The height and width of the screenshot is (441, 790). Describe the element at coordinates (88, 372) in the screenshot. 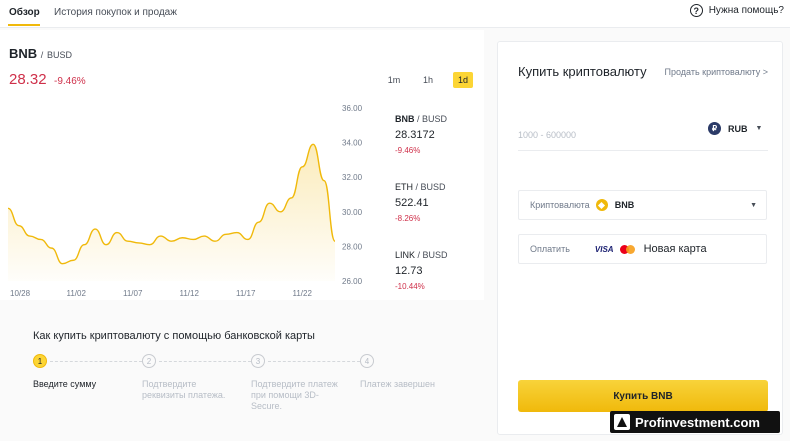

I see `step-1: 1 Введите сумму` at that location.